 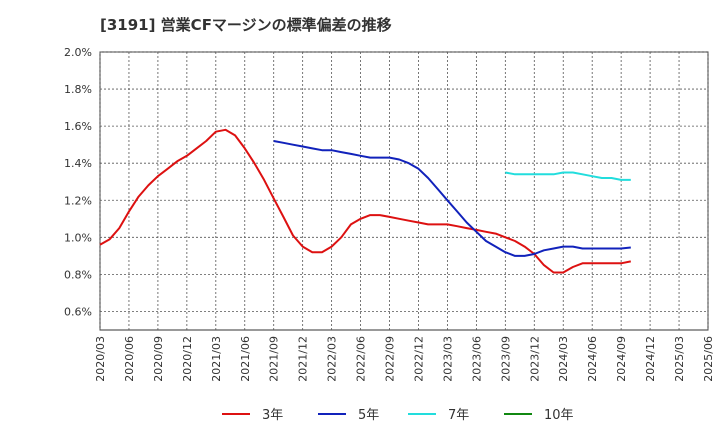 I want to click on x-tick-label: 2024/12, so click(x=650, y=359).